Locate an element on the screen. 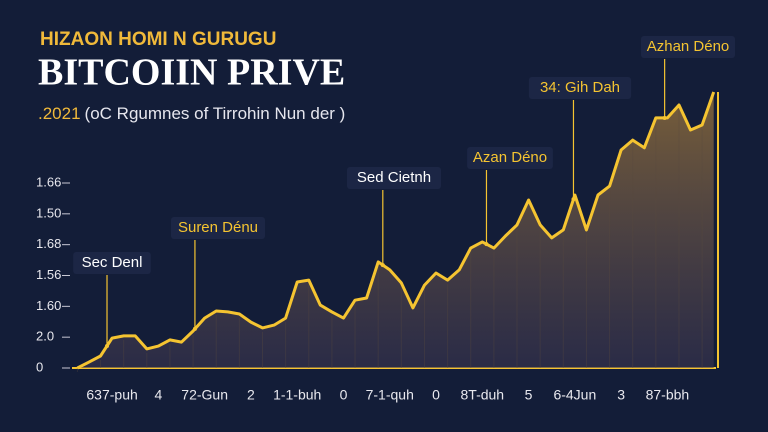 Image resolution: width=768 pixels, height=432 pixels. y-tick-label: 0 is located at coordinates (39, 366).